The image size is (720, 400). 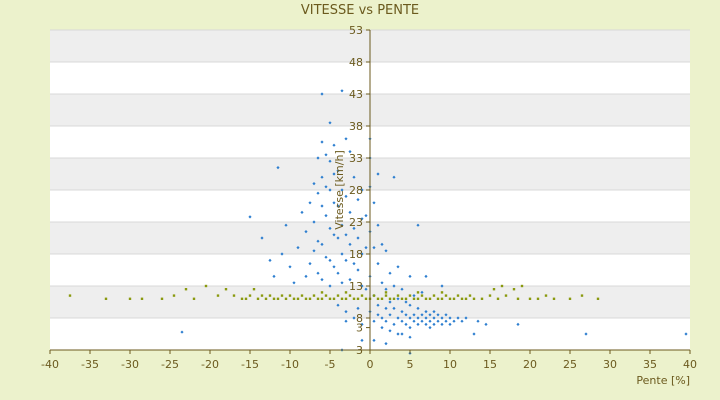 What do you see at coordinates (356, 190) in the screenshot?
I see `y-tick-label: 28` at bounding box center [356, 190].